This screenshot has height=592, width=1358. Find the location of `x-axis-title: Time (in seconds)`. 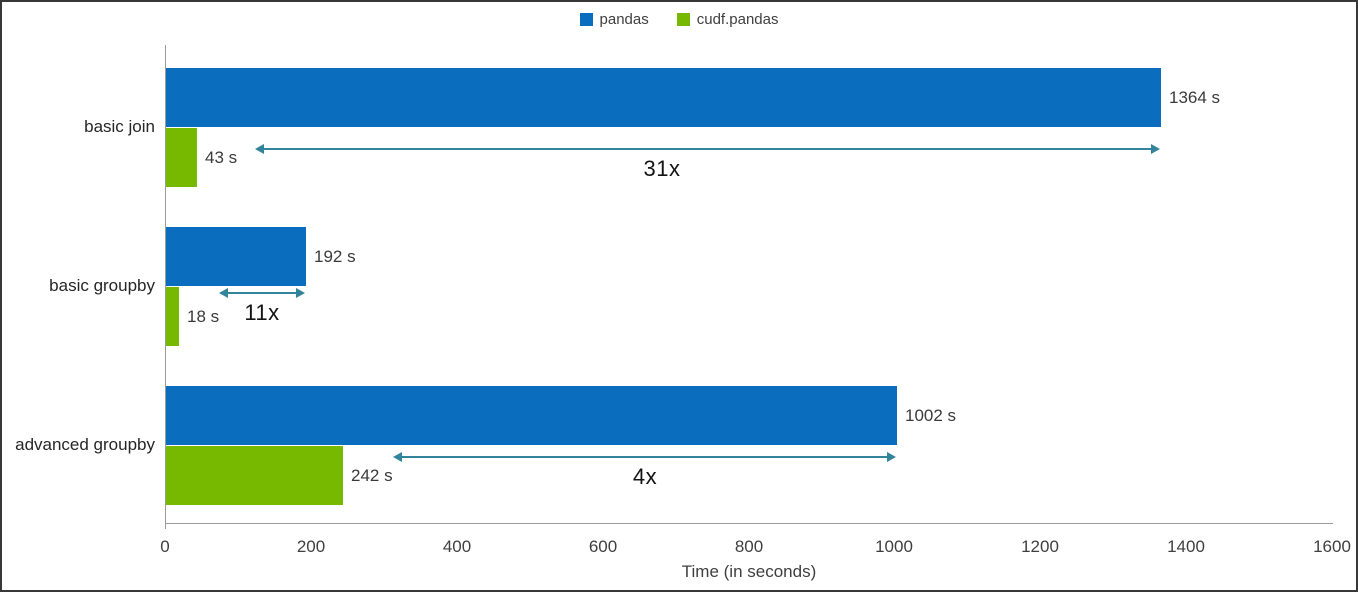

x-axis-title: Time (in seconds) is located at coordinates (749, 571).